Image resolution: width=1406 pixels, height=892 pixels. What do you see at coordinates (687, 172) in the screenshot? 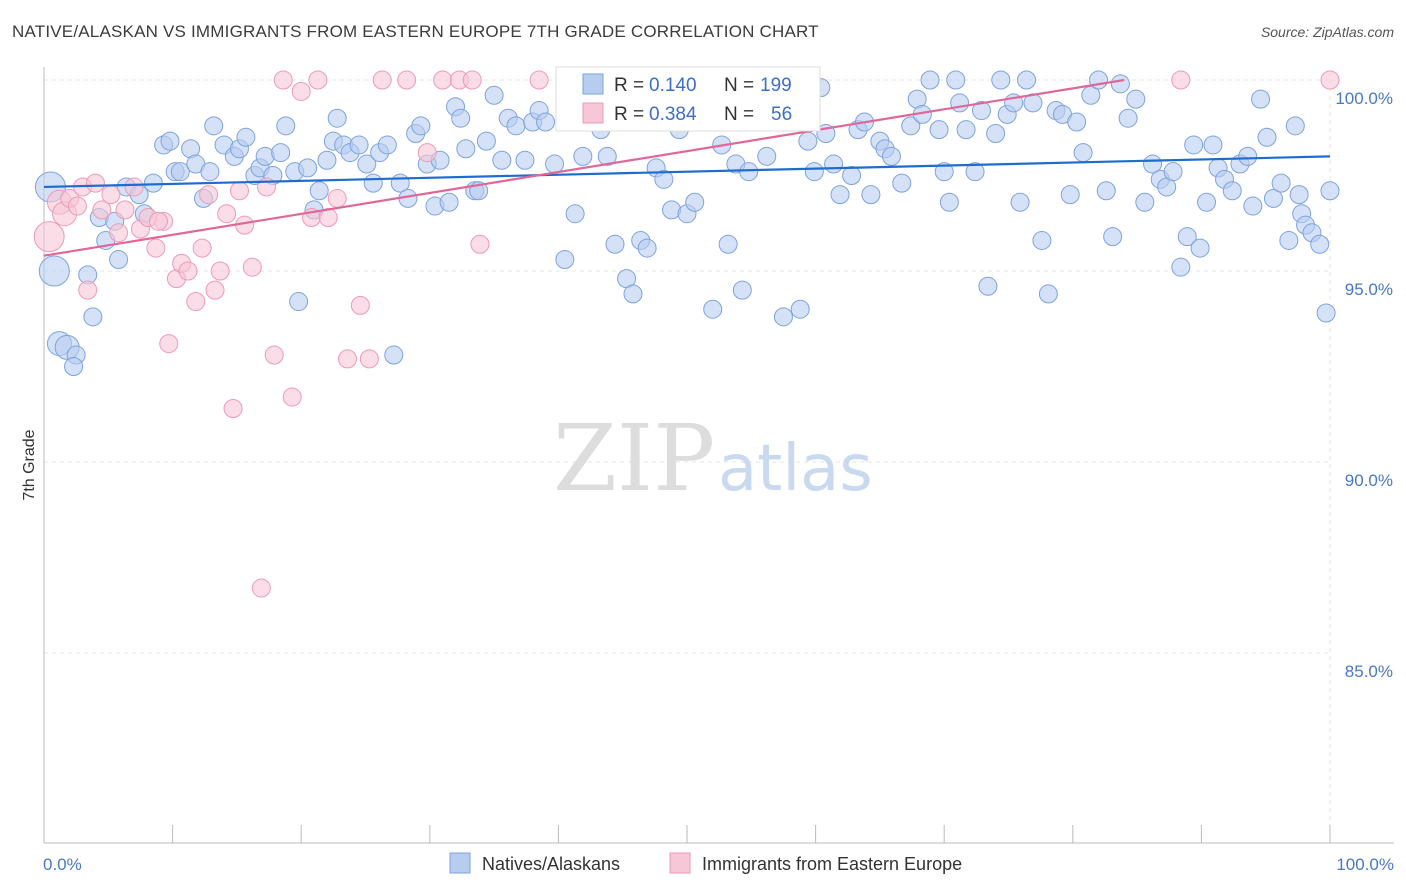
I see `trend-line-natives` at bounding box center [687, 172].